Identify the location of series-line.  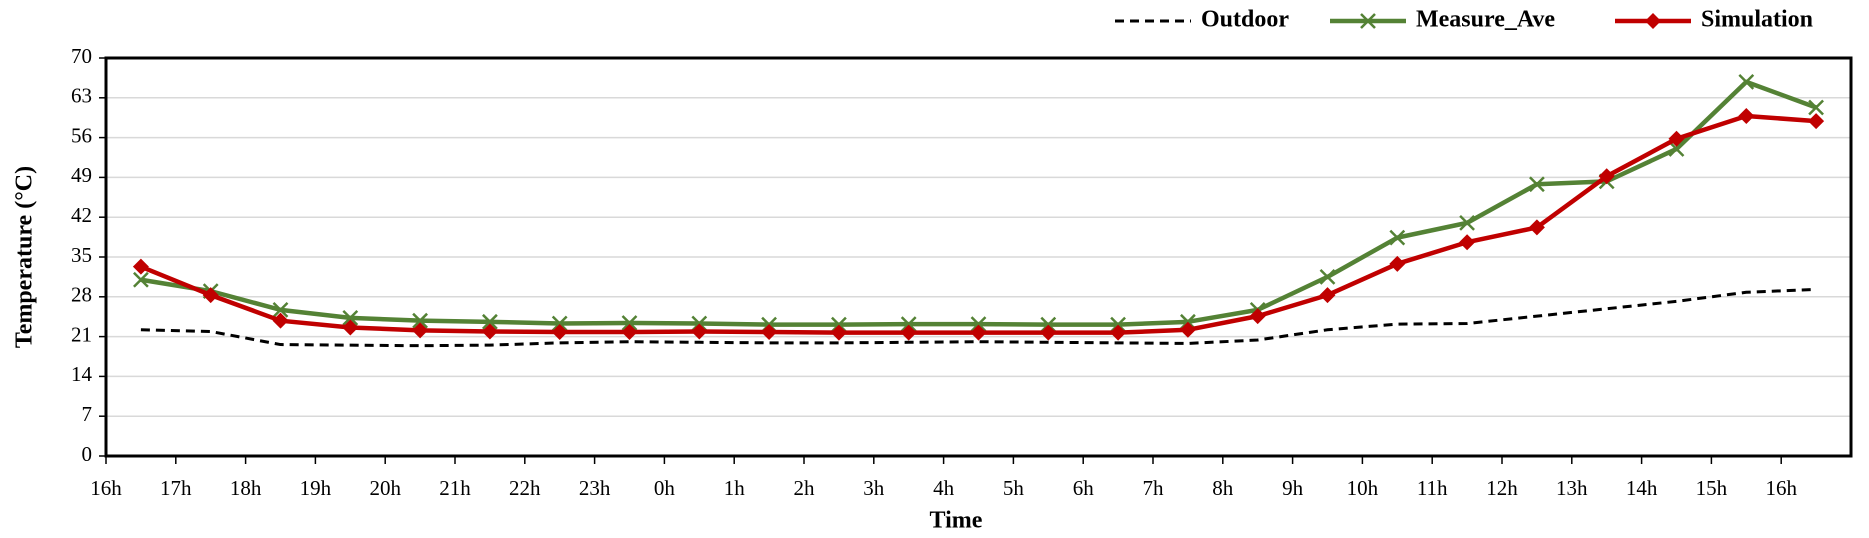
(978, 317).